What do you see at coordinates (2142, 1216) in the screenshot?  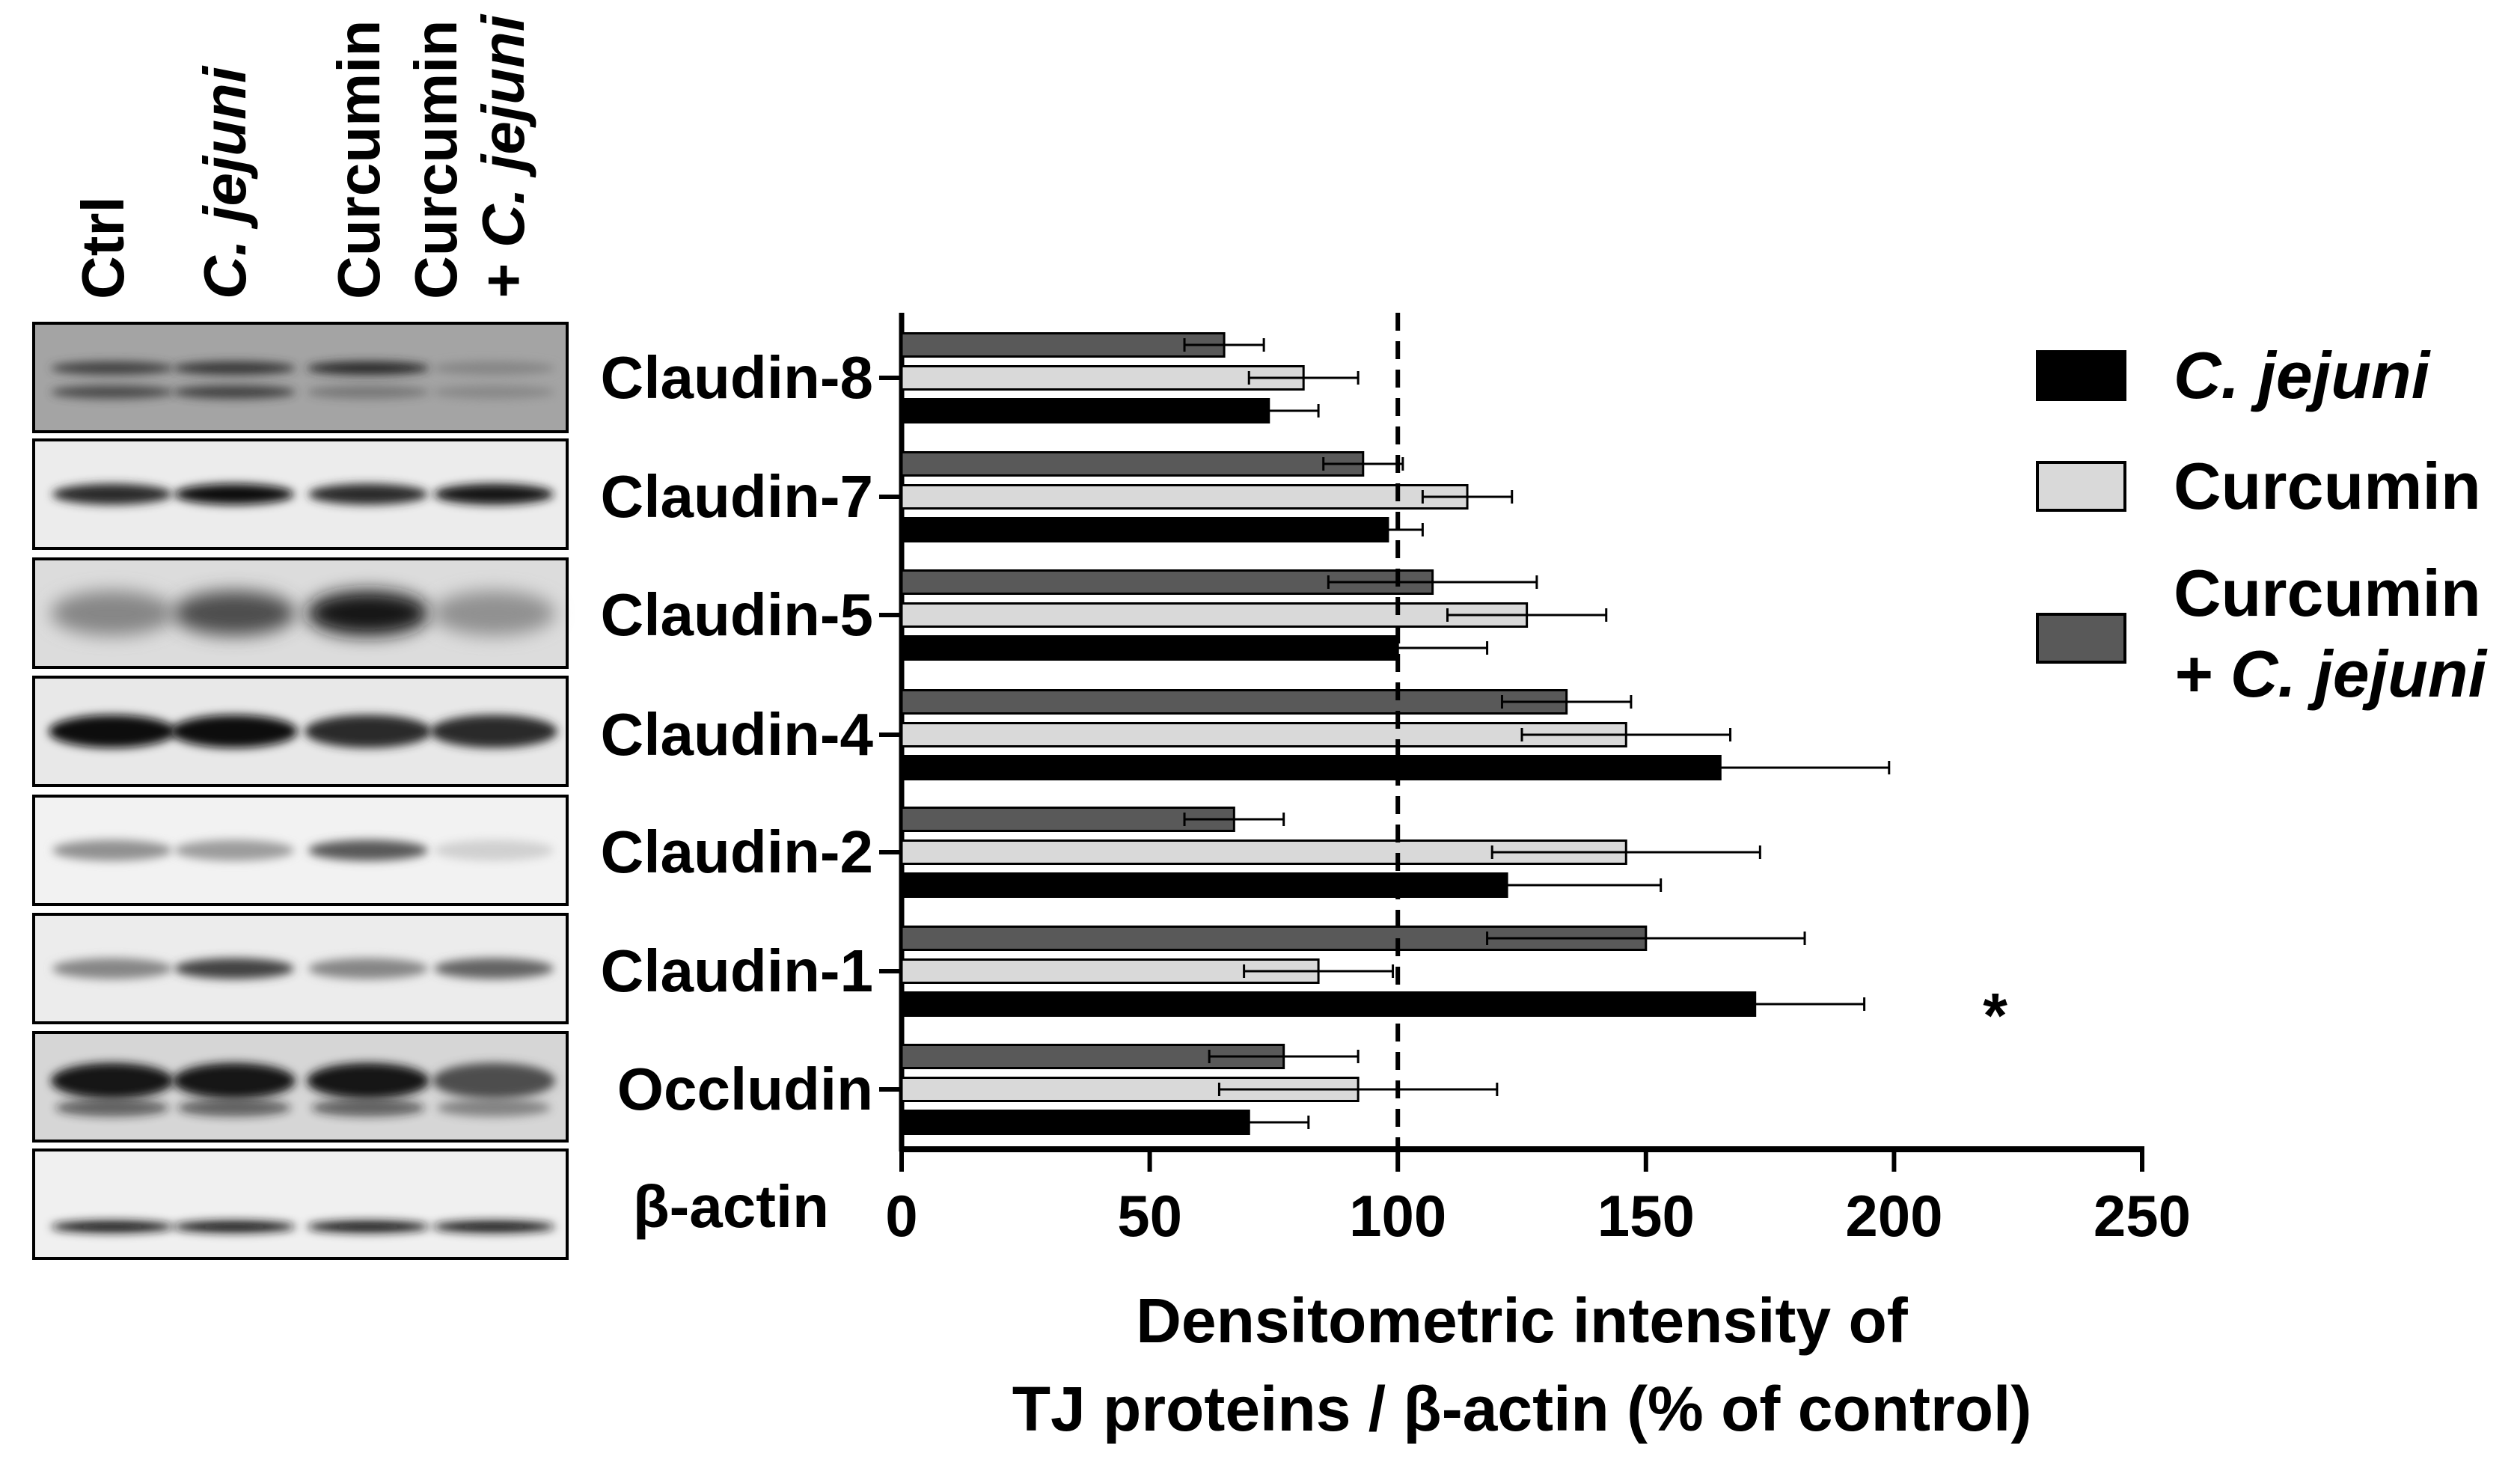 I see `x-tick-label: 250` at bounding box center [2142, 1216].